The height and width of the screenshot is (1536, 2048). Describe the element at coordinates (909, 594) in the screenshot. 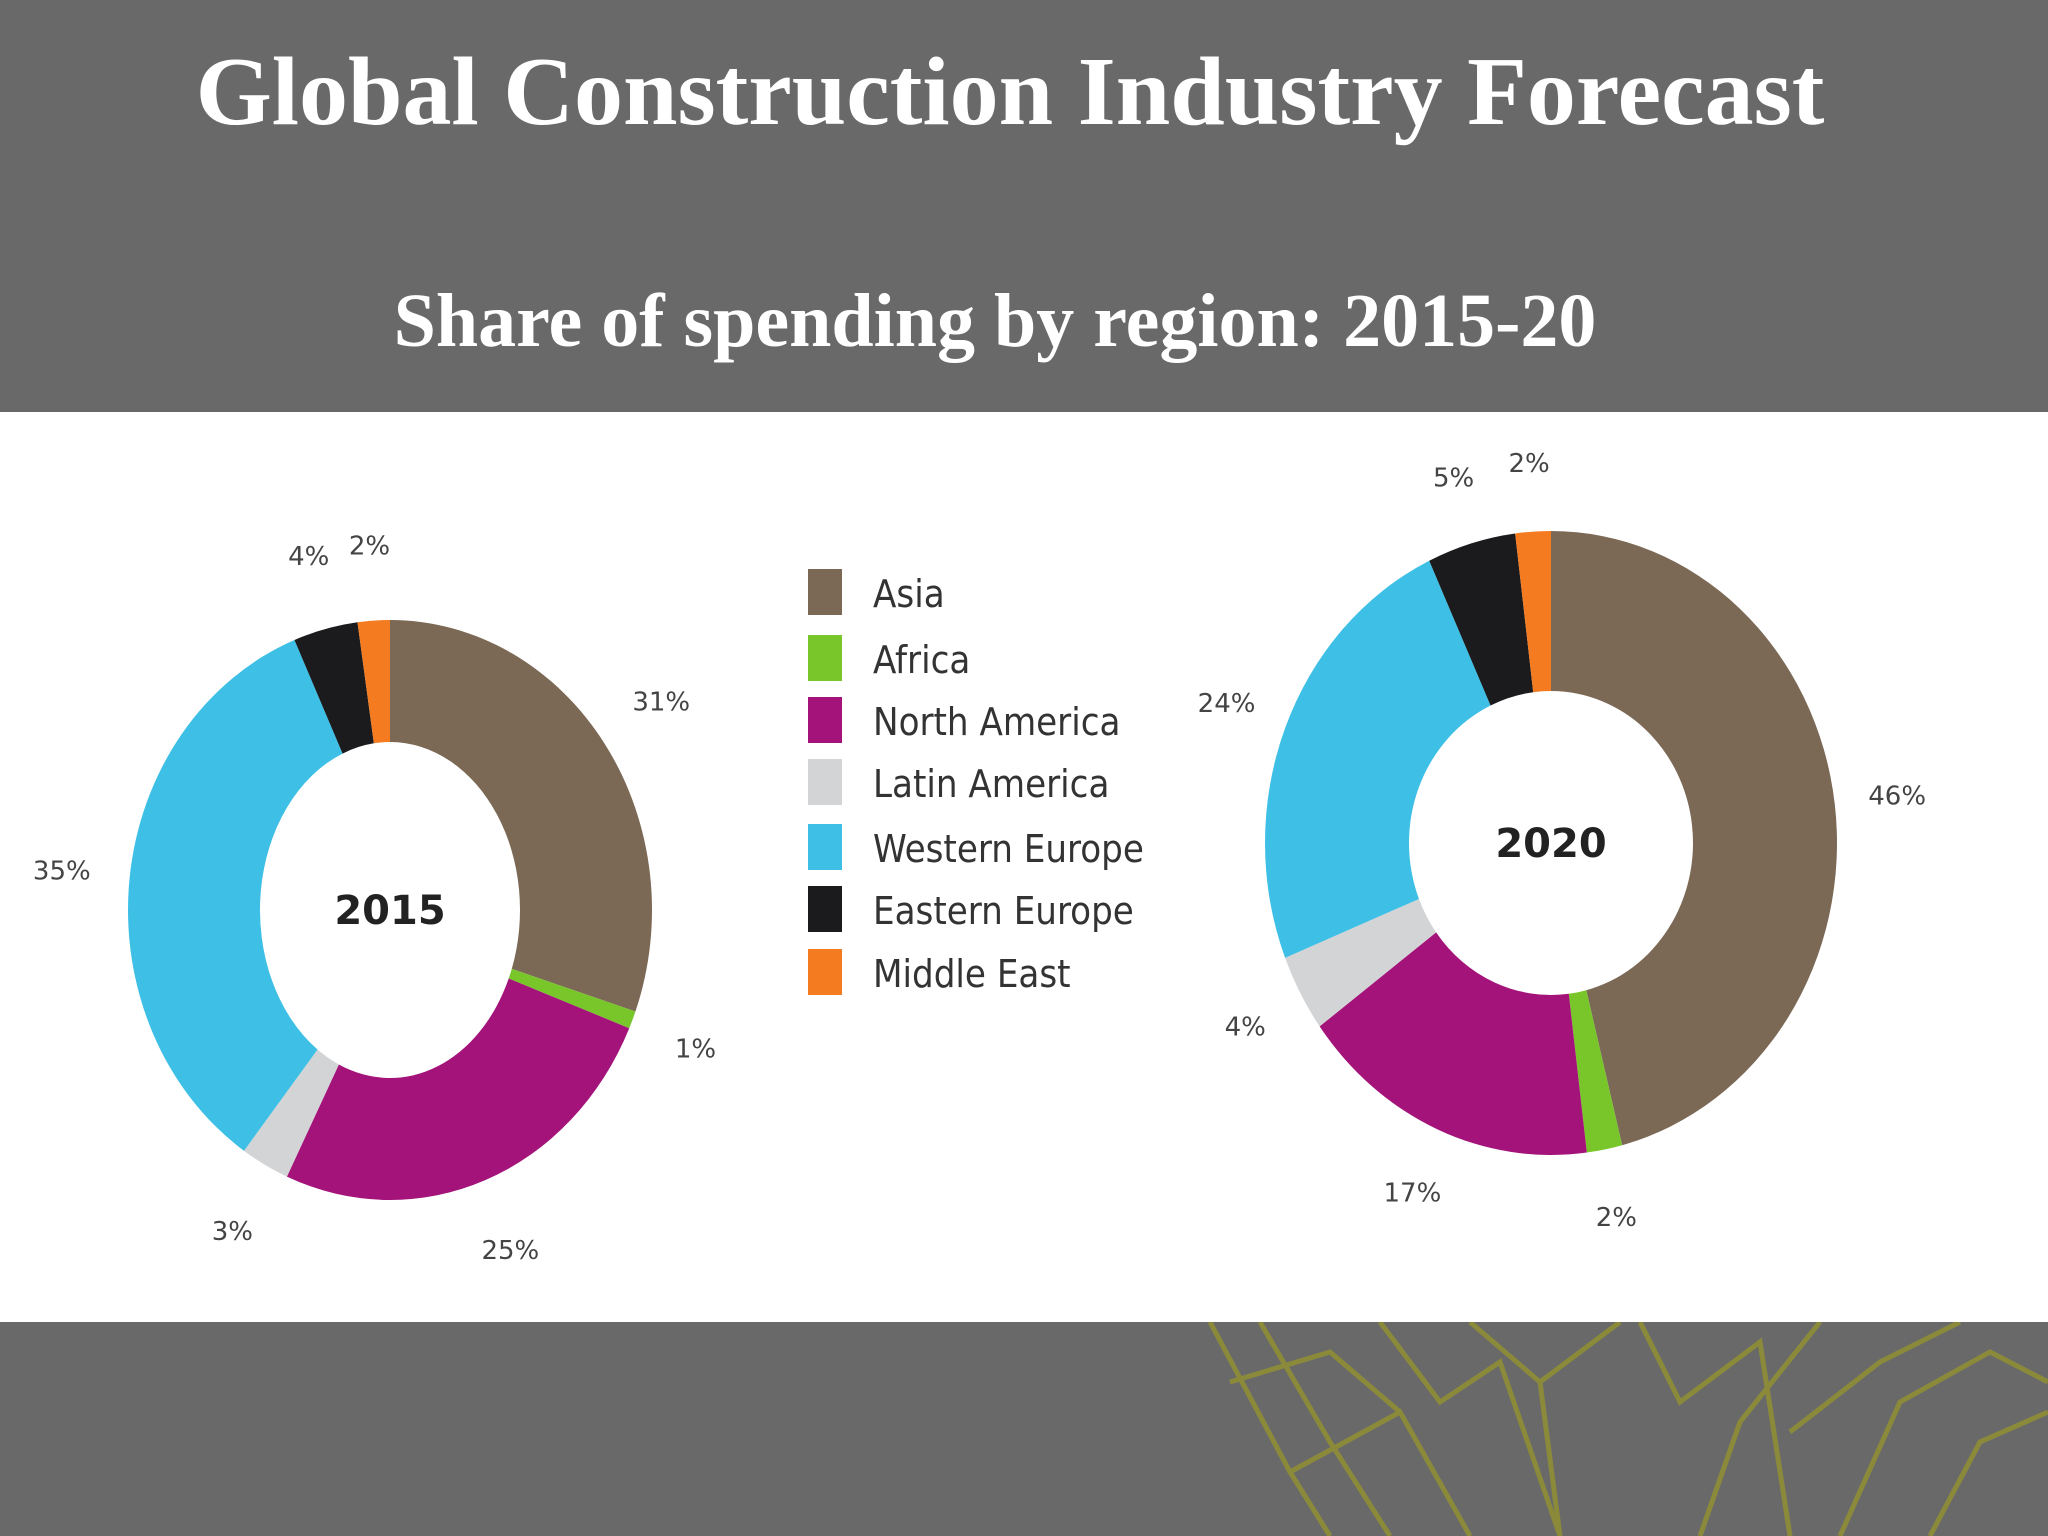

I see `legend-label-asia: Asia` at that location.